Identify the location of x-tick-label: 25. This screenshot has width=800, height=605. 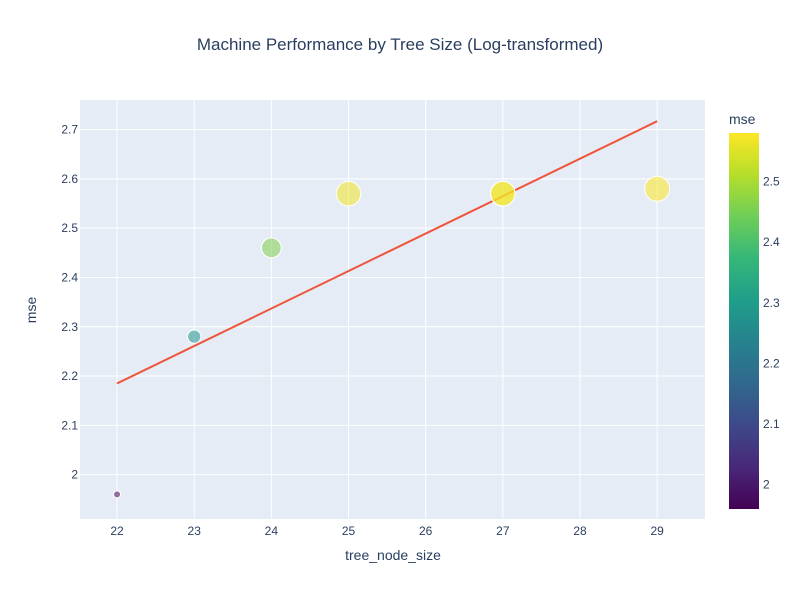
(349, 531).